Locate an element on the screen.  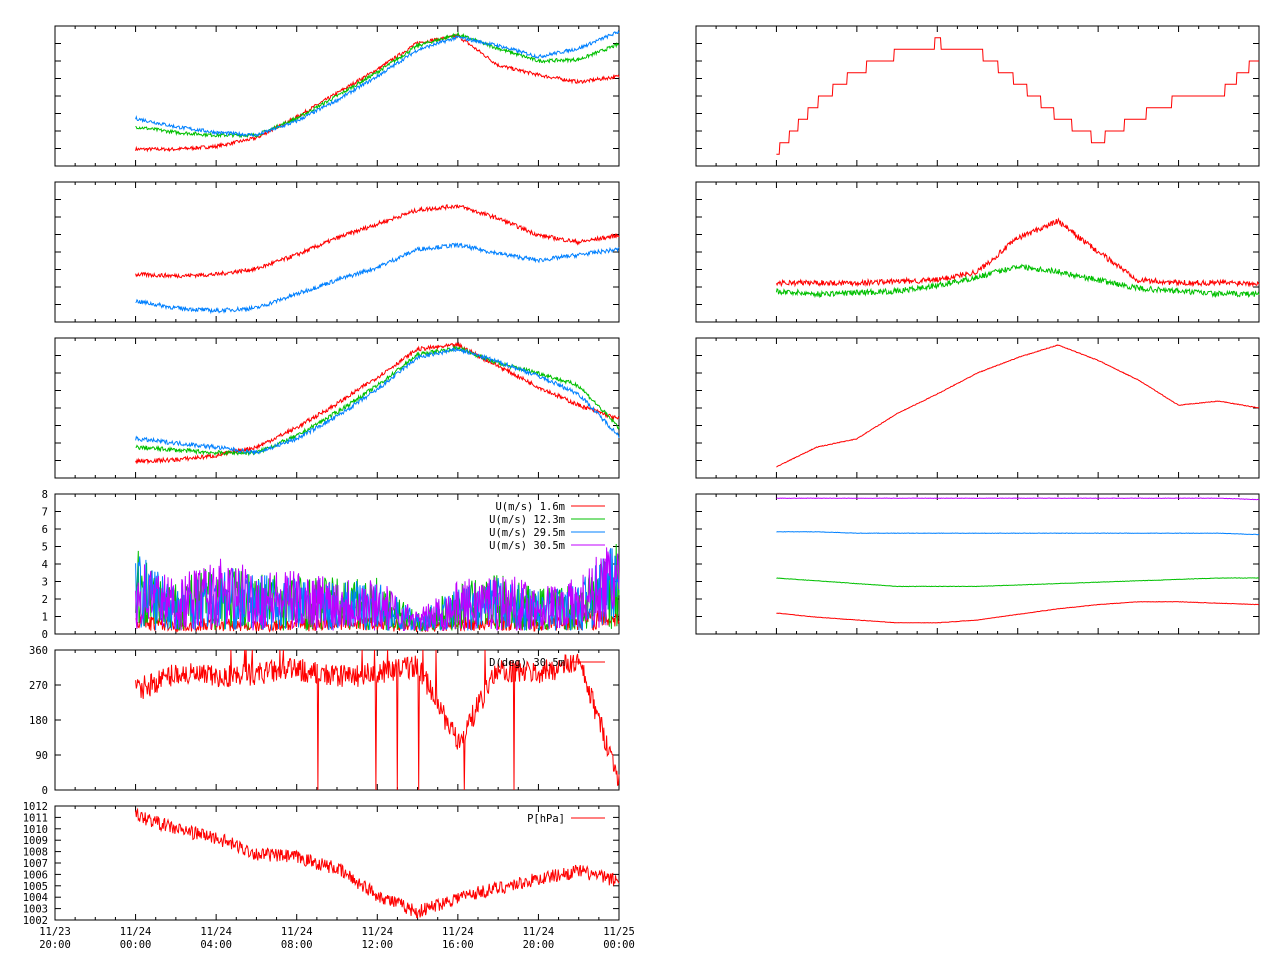
y-tick-label: 3 is located at coordinates (45, 583).